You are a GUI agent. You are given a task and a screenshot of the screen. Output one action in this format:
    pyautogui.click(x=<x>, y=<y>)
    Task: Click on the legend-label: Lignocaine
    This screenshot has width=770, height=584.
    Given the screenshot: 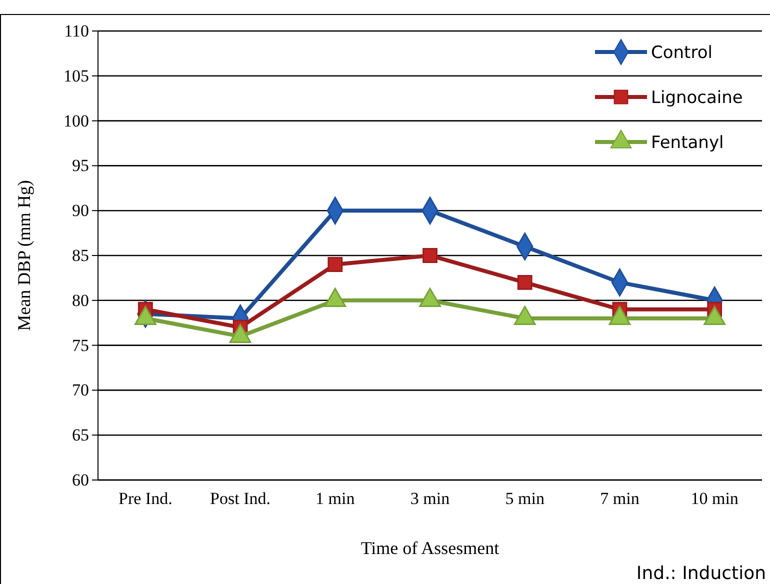 What is the action you would take?
    pyautogui.click(x=697, y=98)
    